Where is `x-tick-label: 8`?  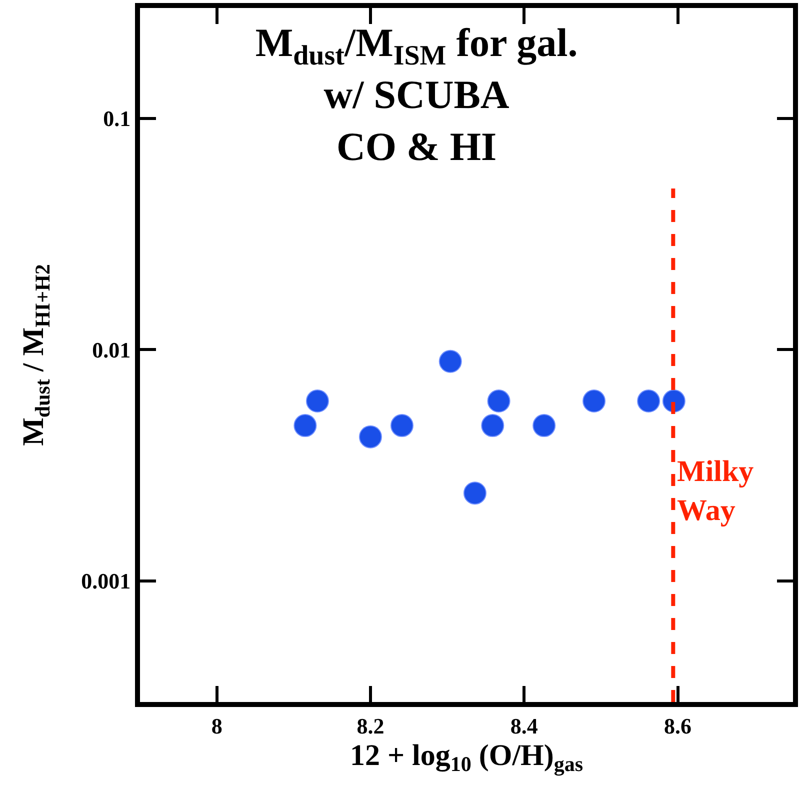 x-tick-label: 8 is located at coordinates (216, 725).